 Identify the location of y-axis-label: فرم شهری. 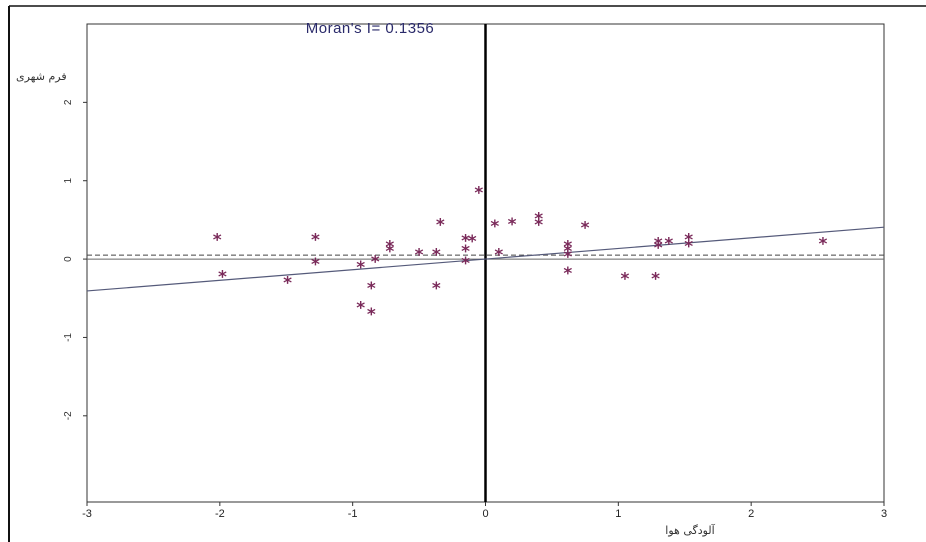
(41, 76).